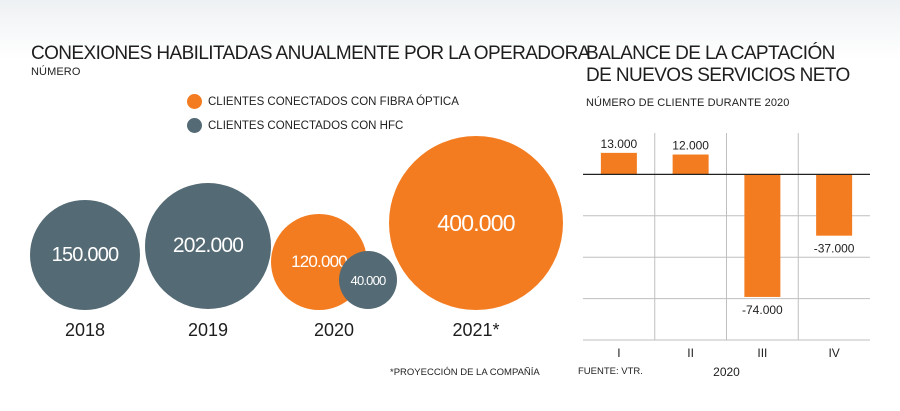 This screenshot has width=900, height=411. Describe the element at coordinates (833, 353) in the screenshot. I see `x-tick-label: IV` at that location.